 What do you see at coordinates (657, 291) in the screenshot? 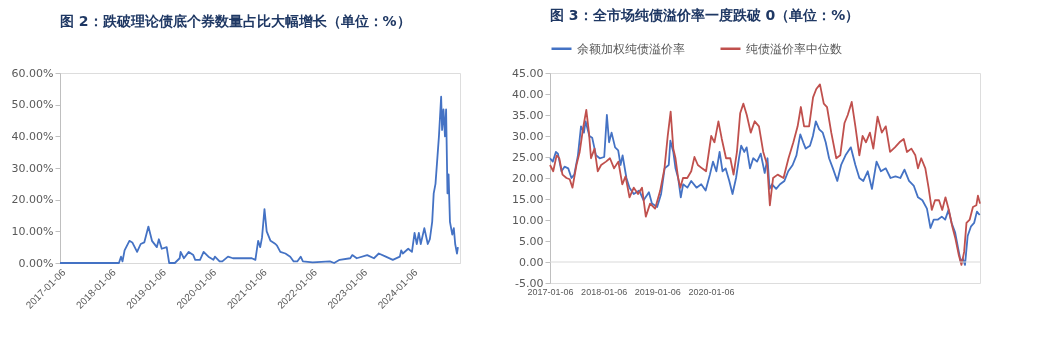
I see `x-tick-label: 2019-01-06` at bounding box center [657, 291].